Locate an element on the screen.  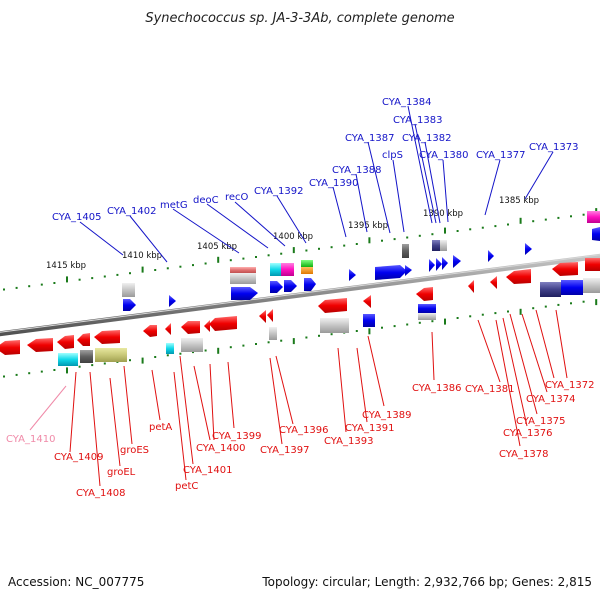
gene-label: CYA_1372 is located at coordinates (569, 385).